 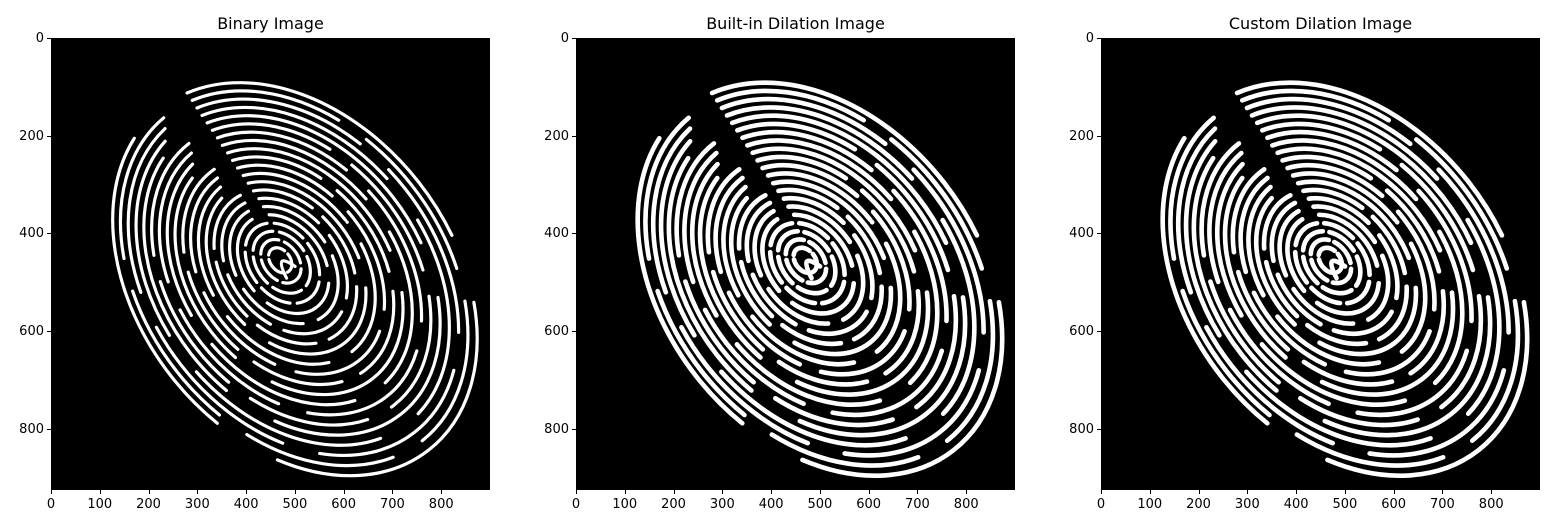 What do you see at coordinates (1345, 504) in the screenshot?
I see `x-tick-label: 500` at bounding box center [1345, 504].